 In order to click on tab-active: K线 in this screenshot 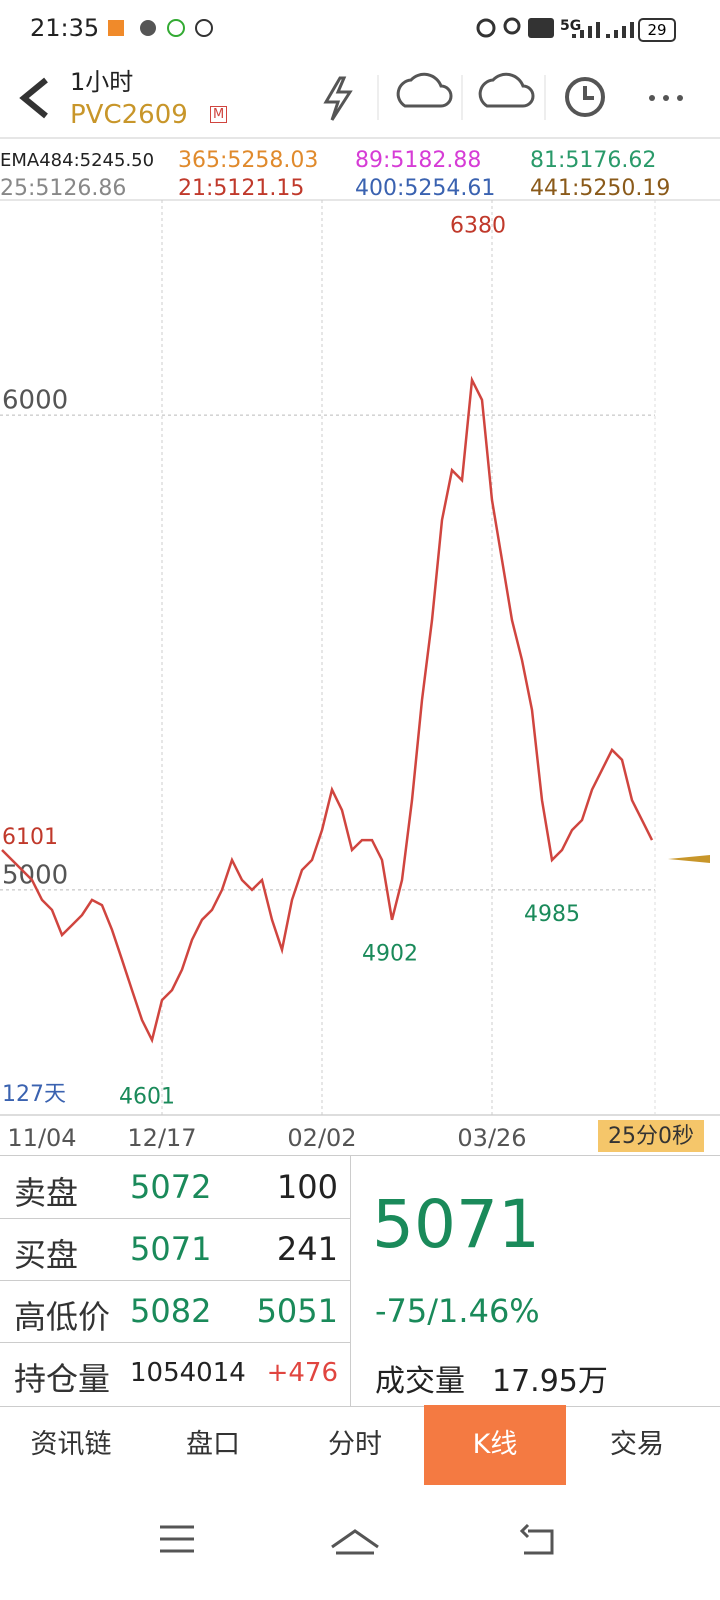, I will do `click(495, 1445)`.